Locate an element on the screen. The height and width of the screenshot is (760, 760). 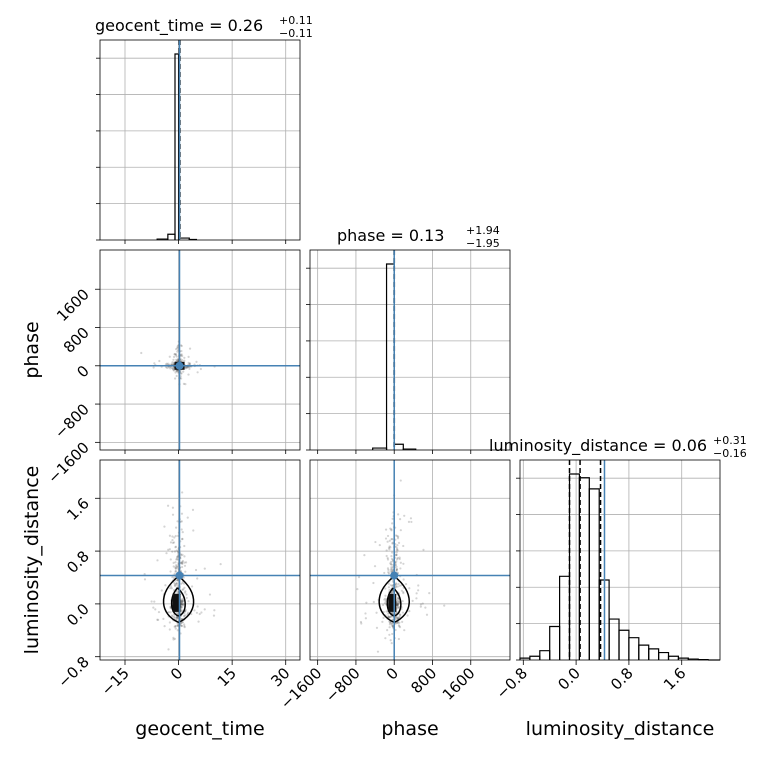
x-tick-label: 1.6 is located at coordinates (675, 679).